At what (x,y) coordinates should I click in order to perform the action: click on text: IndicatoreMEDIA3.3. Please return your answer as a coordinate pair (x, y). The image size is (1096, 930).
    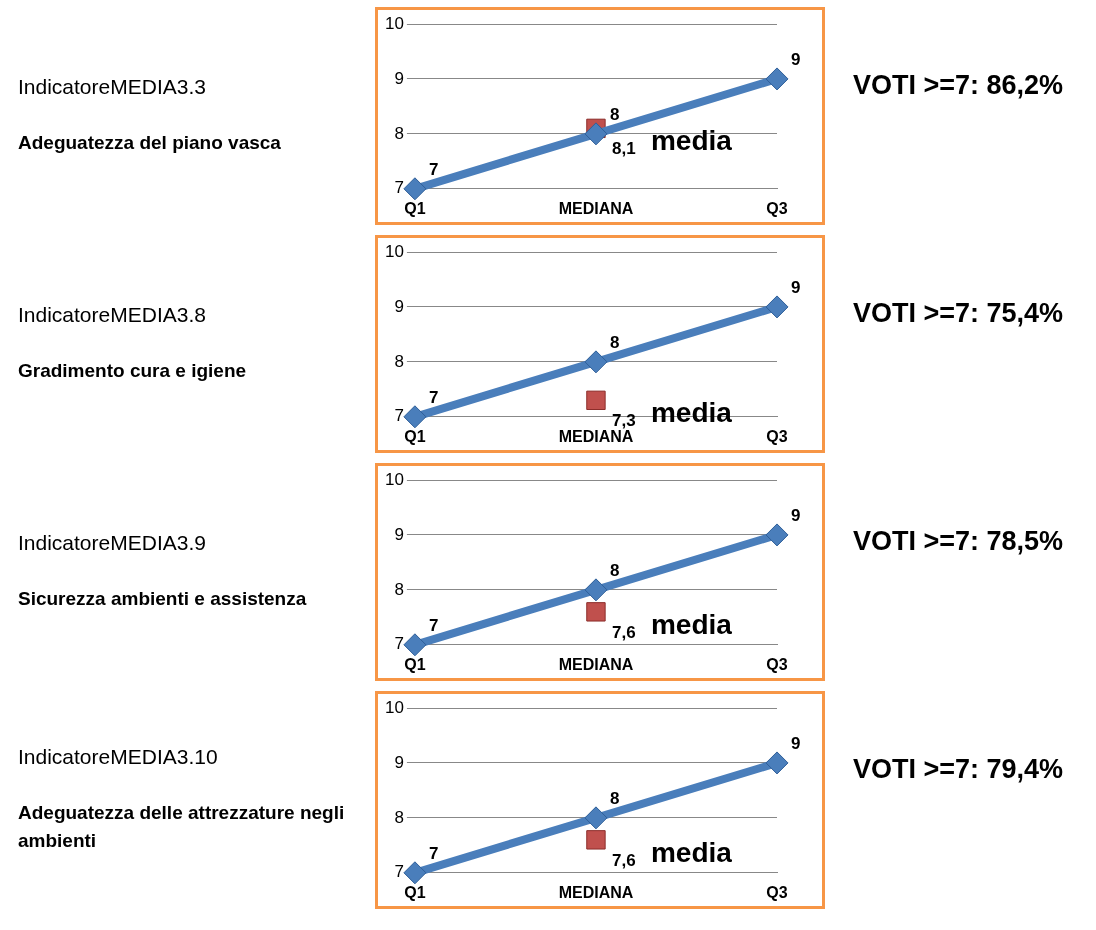
    Looking at the image, I should click on (112, 86).